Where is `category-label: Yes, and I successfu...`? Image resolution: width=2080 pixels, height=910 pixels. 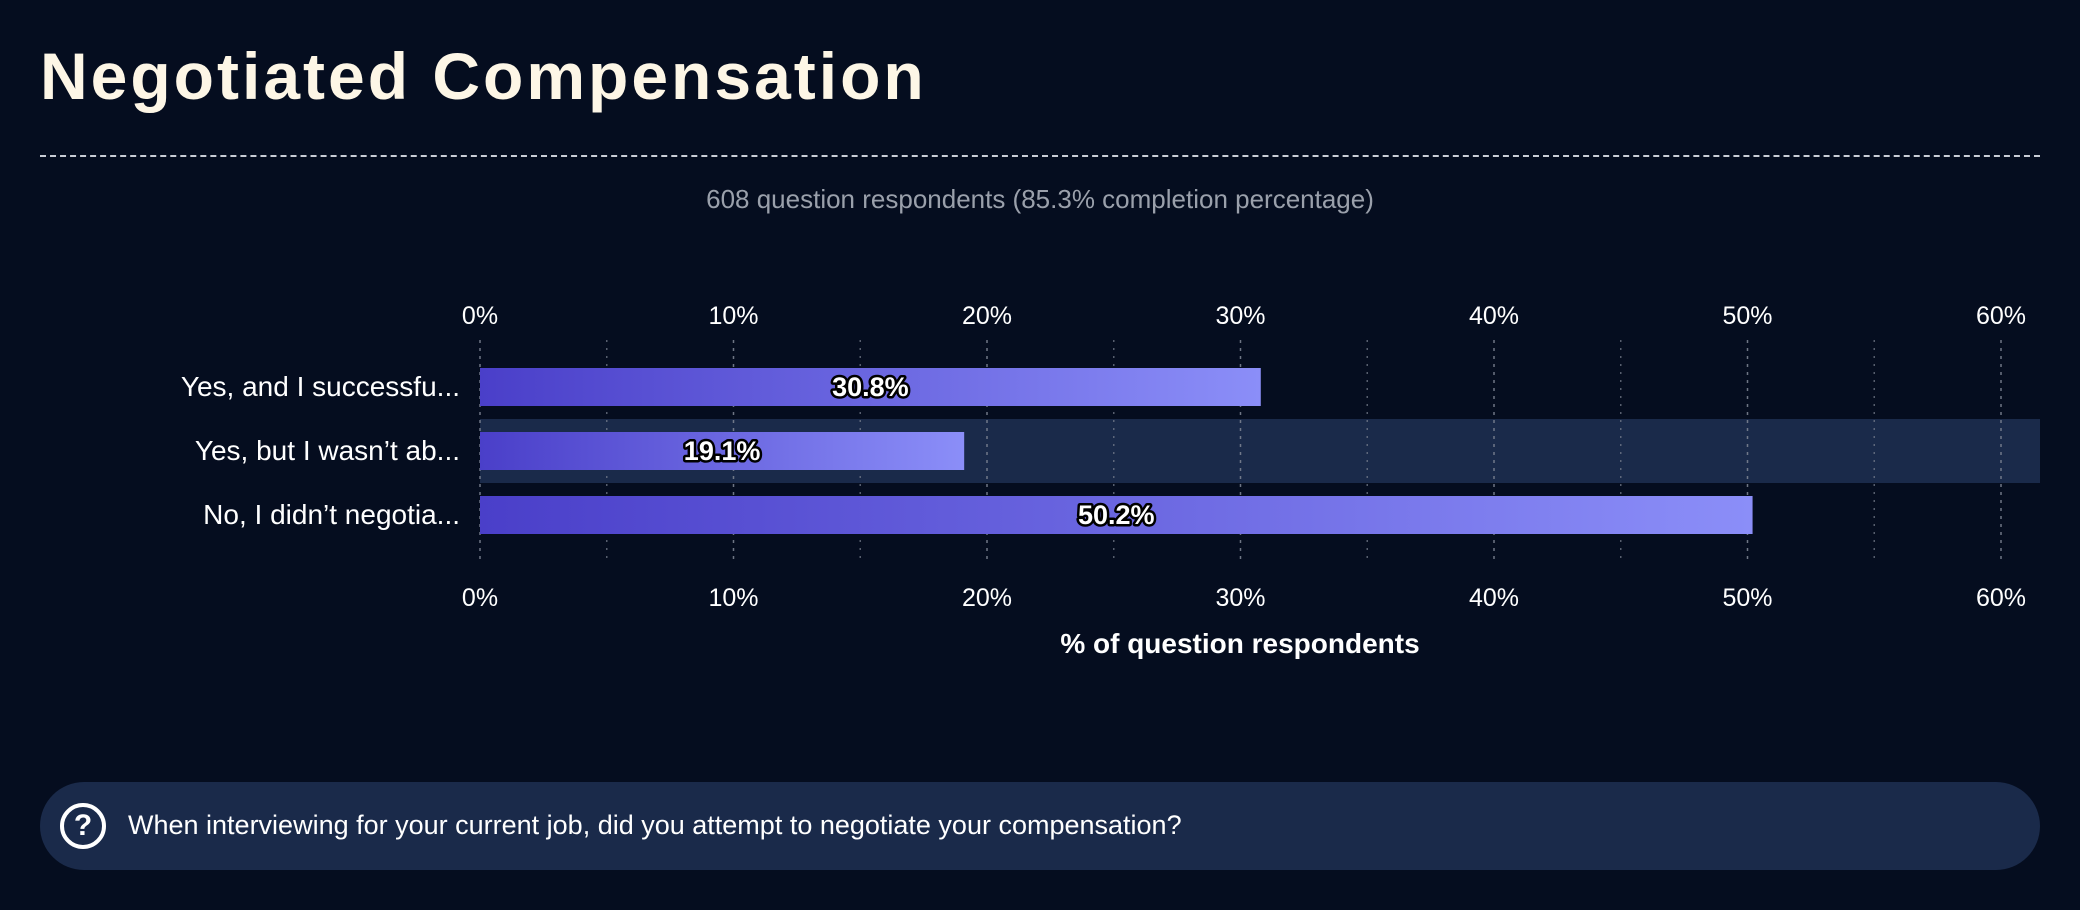 category-label: Yes, and I successfu... is located at coordinates (320, 386).